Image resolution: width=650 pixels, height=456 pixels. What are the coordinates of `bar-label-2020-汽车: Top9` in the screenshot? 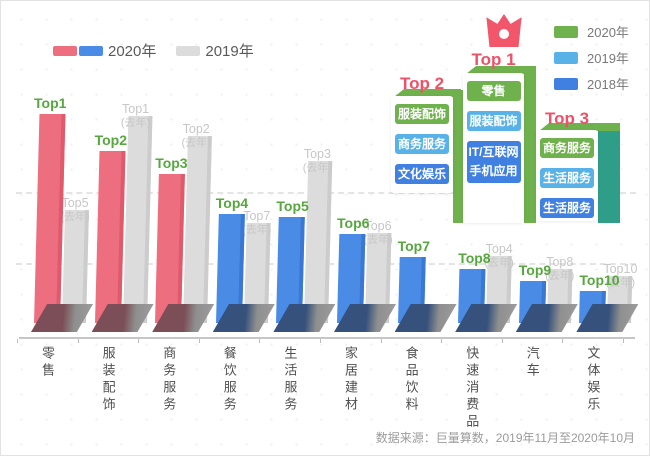 It's located at (535, 270).